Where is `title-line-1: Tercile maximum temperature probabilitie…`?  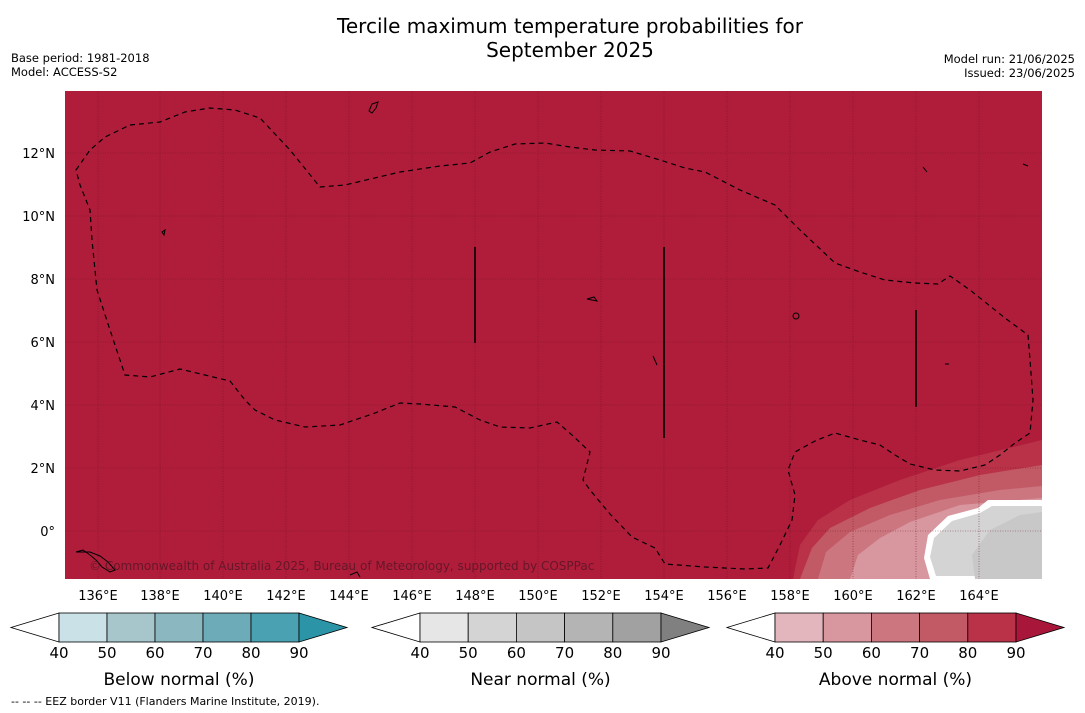
title-line-1: Tercile maximum temperature probabilitie… is located at coordinates (570, 26).